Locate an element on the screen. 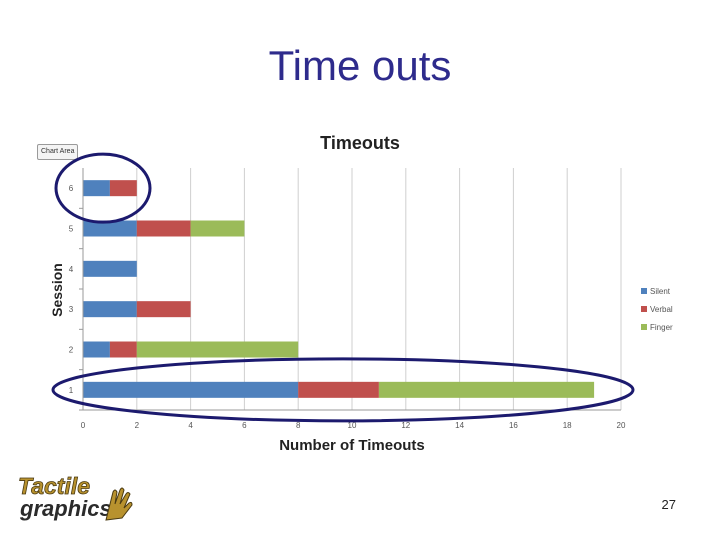 The image size is (720, 540). legend-swatch-finger is located at coordinates (644, 327).